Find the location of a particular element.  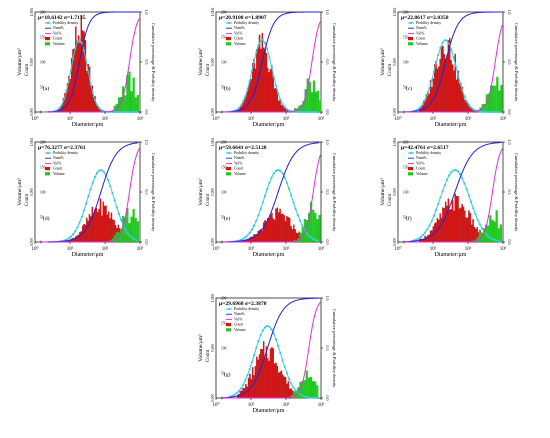

legend-label: Volume is located at coordinates (240, 330).